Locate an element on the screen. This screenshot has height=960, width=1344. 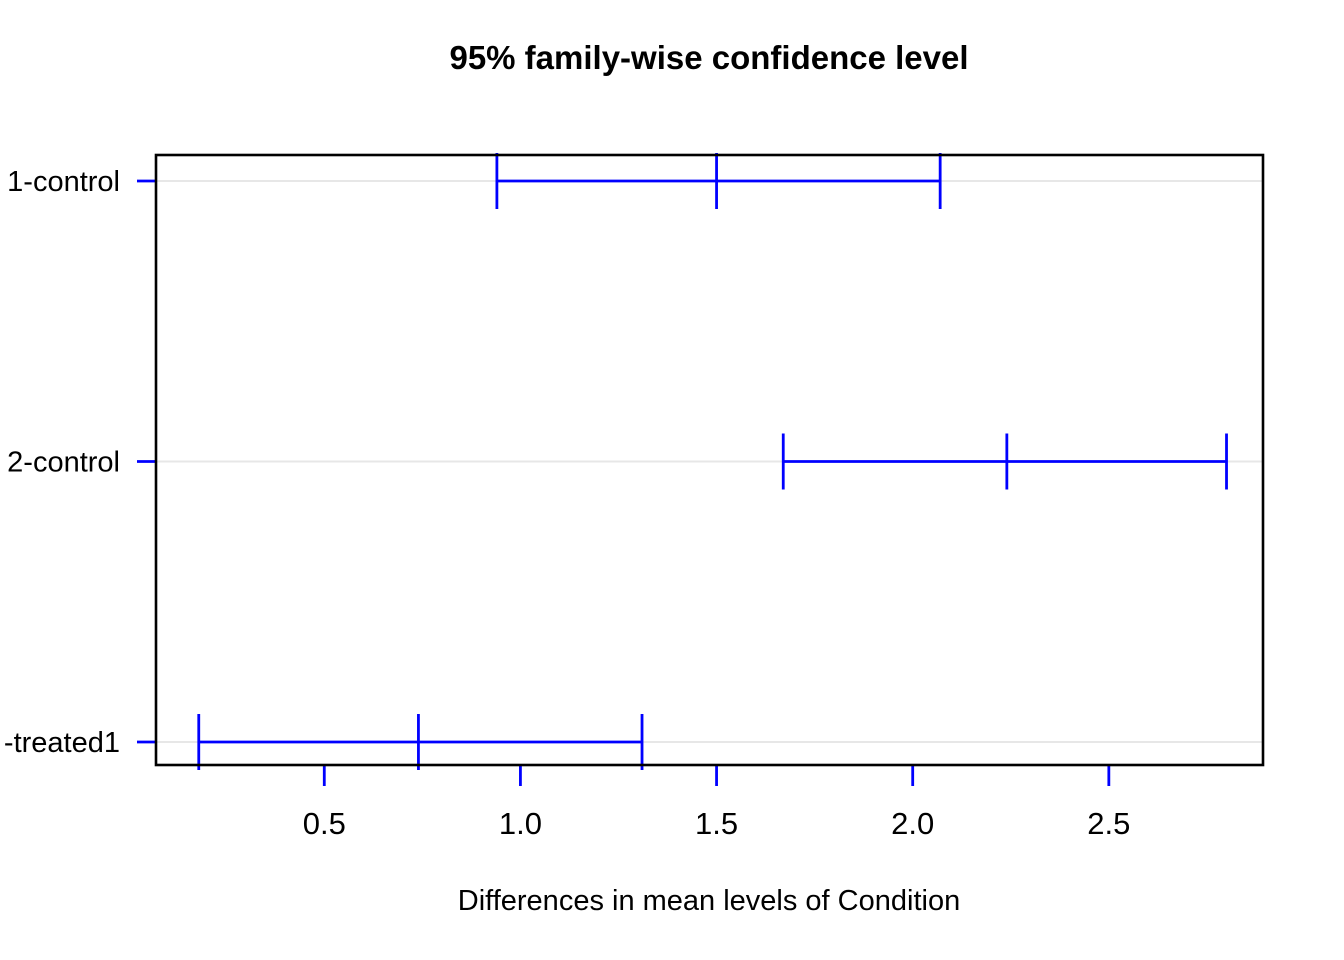
x-tick-label: 2.0 is located at coordinates (912, 823).